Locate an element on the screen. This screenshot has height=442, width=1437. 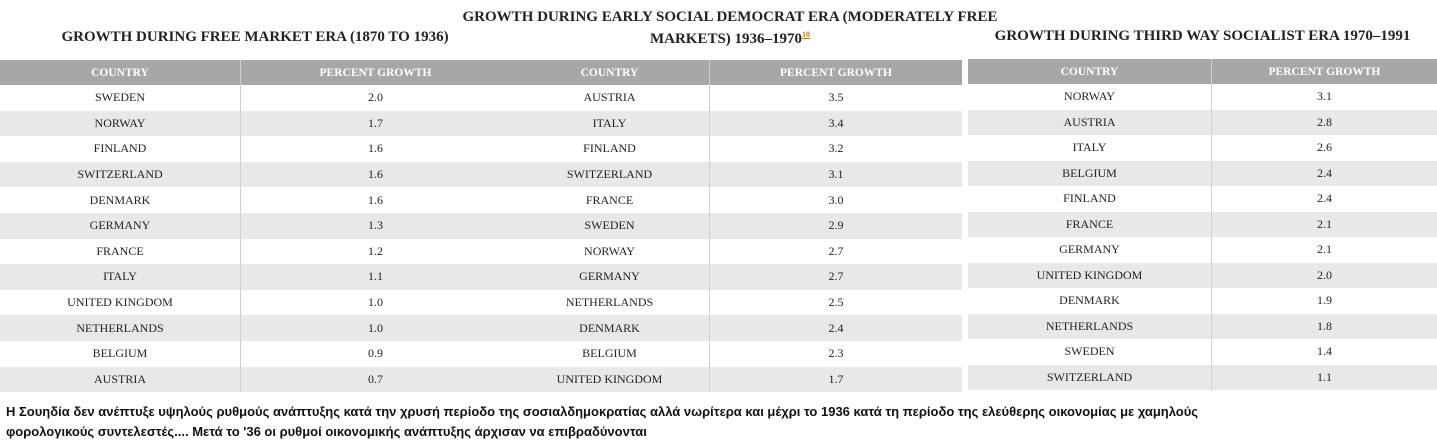
table-row: NETHERLANDS 2.5 is located at coordinates (736, 302).